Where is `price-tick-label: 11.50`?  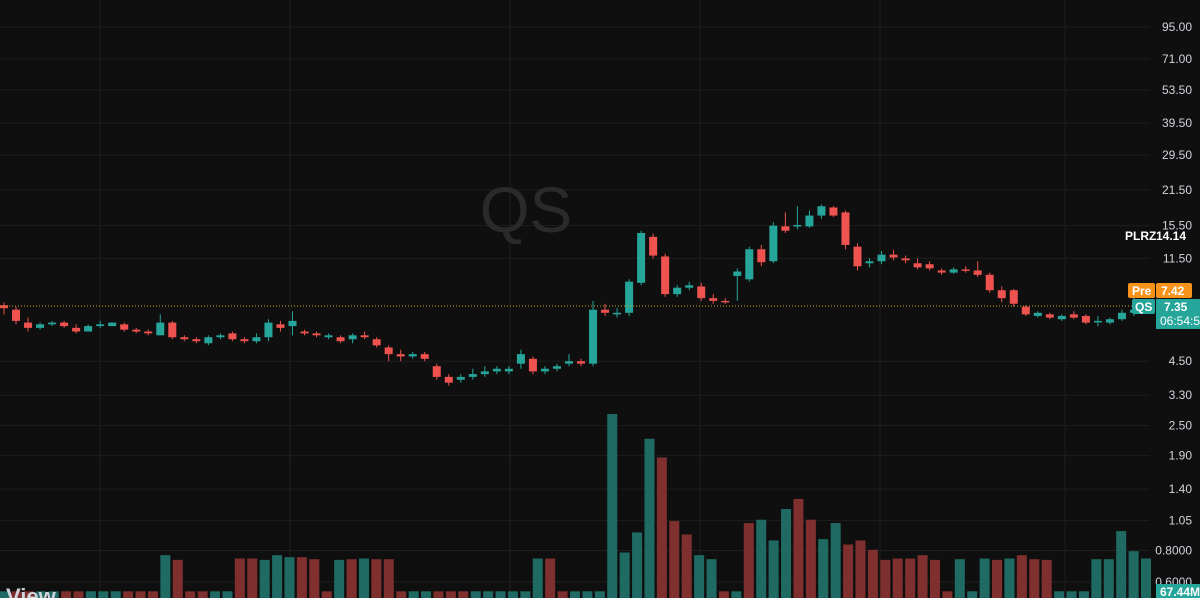
price-tick-label: 11.50 is located at coordinates (1177, 258).